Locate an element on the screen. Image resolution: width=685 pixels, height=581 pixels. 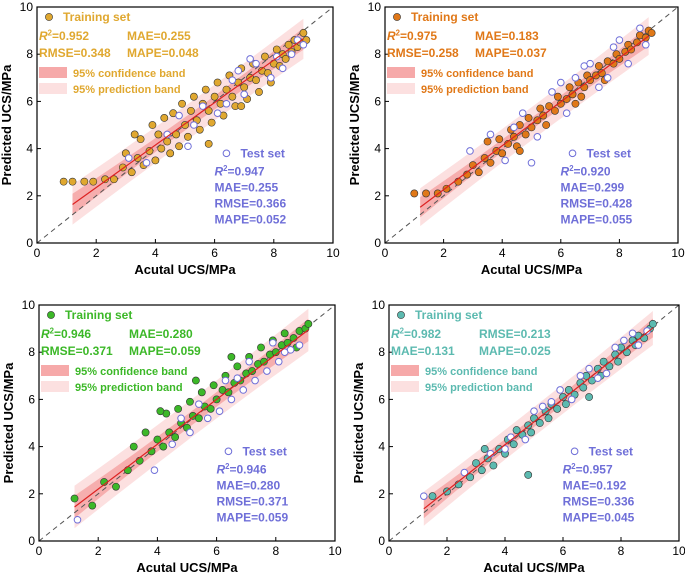
legend-test-stat: MAPE=0.059 is located at coordinates (252, 517).